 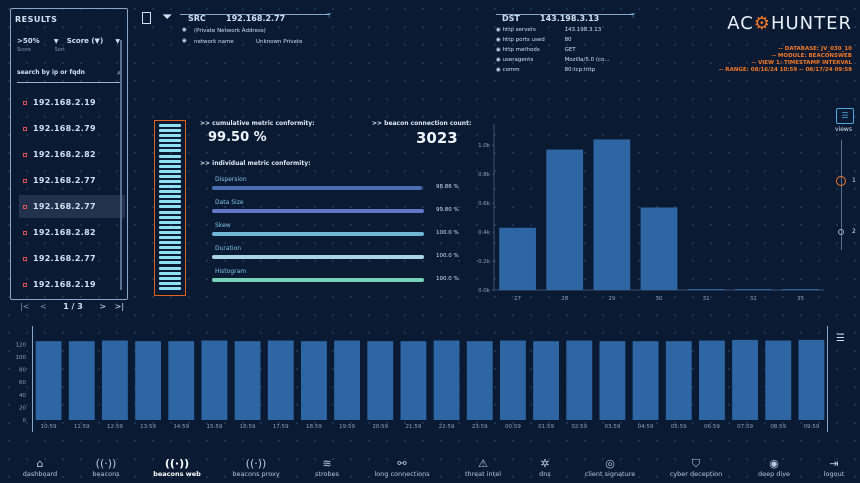 What do you see at coordinates (24, 50) in the screenshot?
I see `filter-label: Score` at bounding box center [24, 50].